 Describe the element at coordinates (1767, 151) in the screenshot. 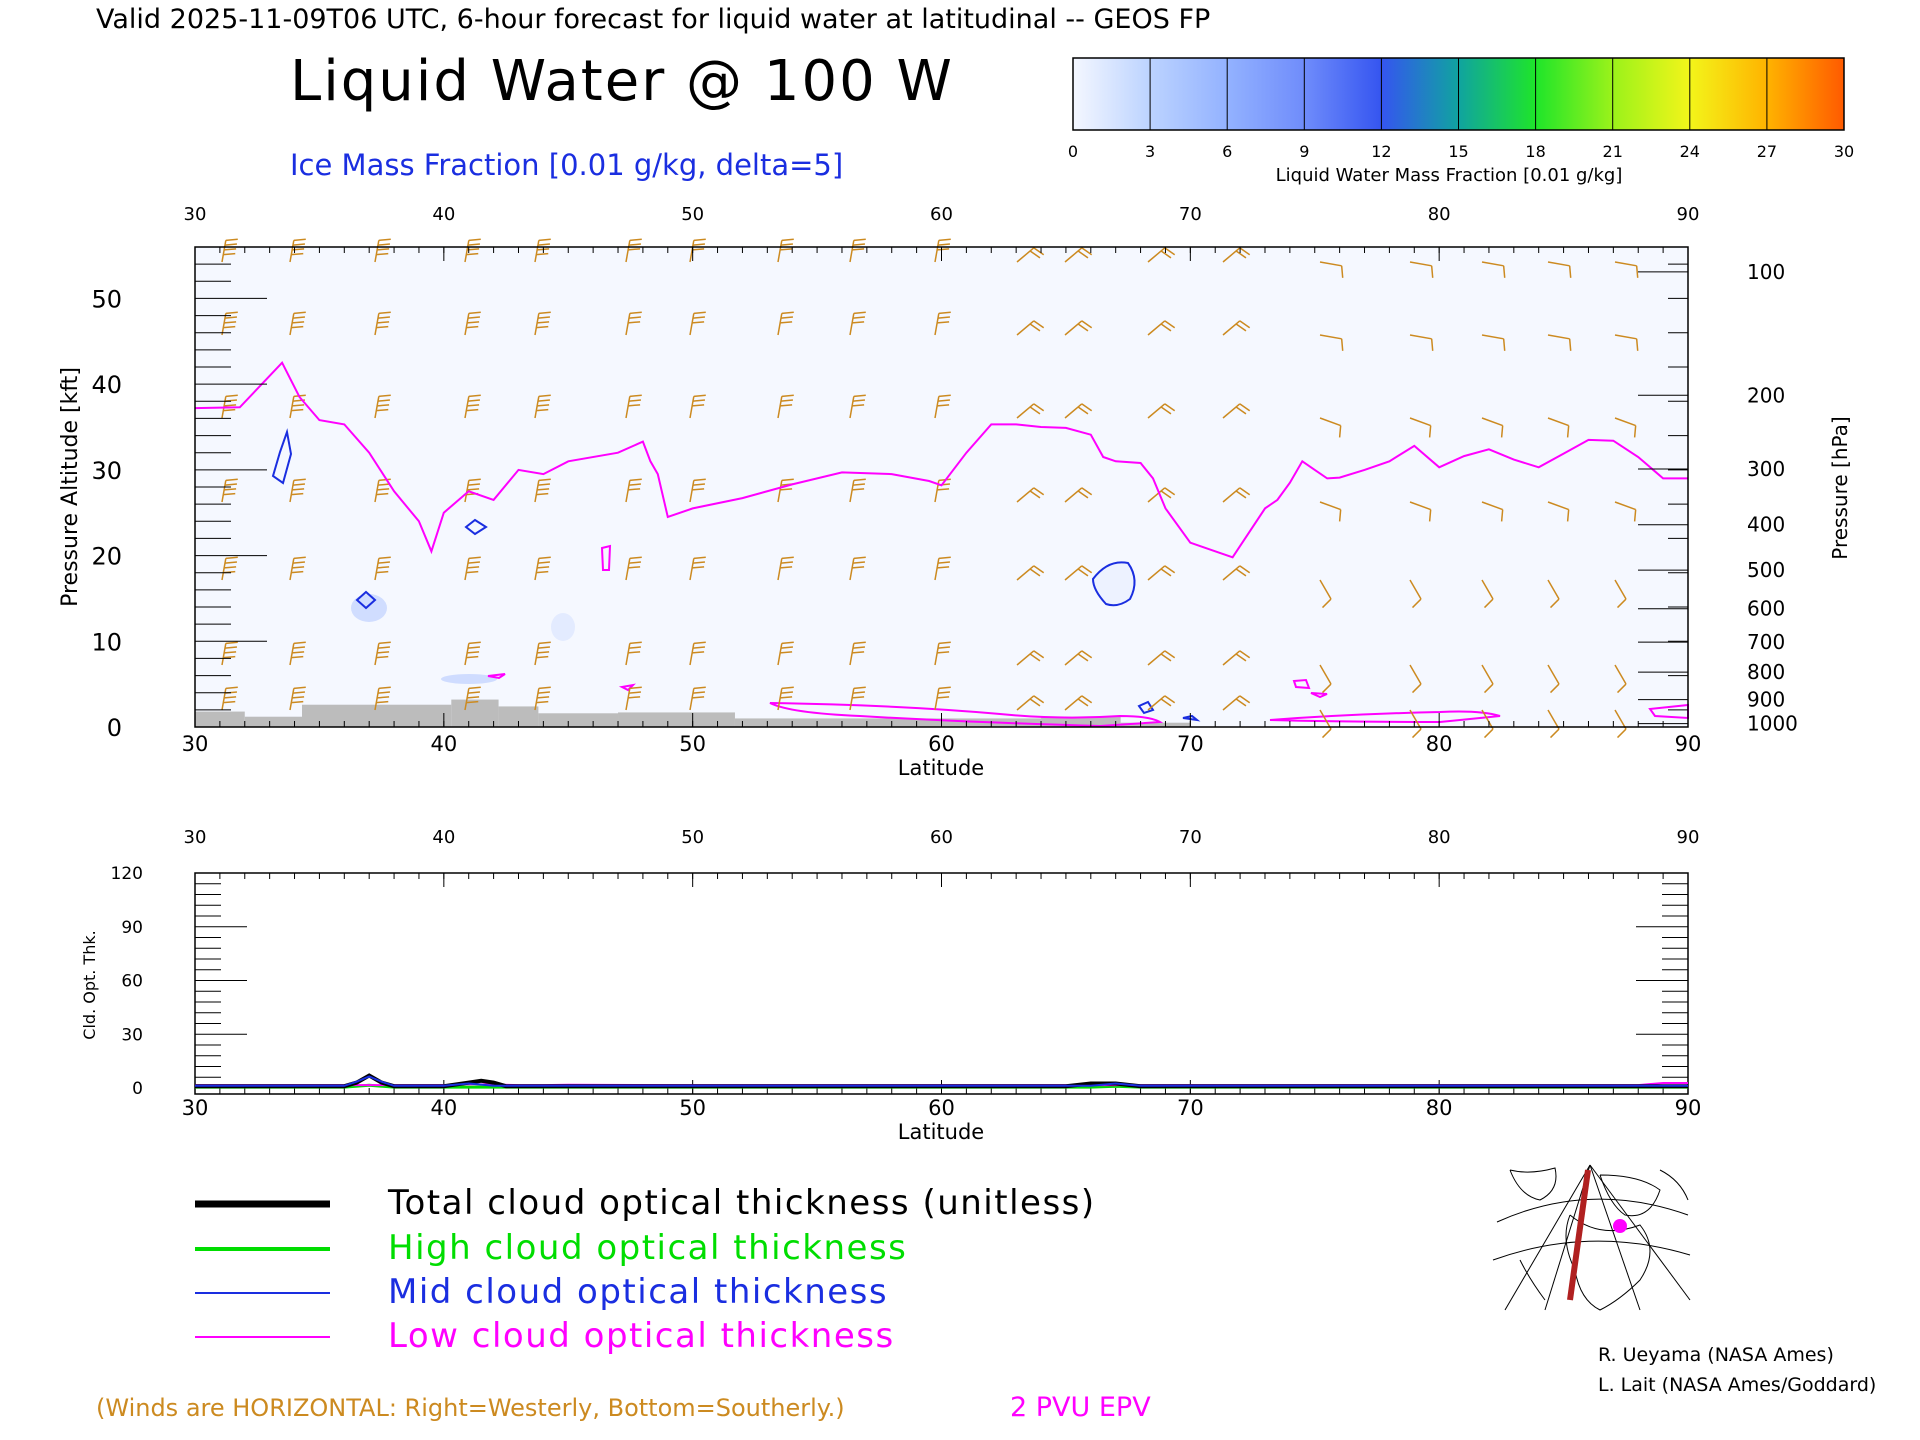

I see `colorbar-tick-label: 27` at that location.